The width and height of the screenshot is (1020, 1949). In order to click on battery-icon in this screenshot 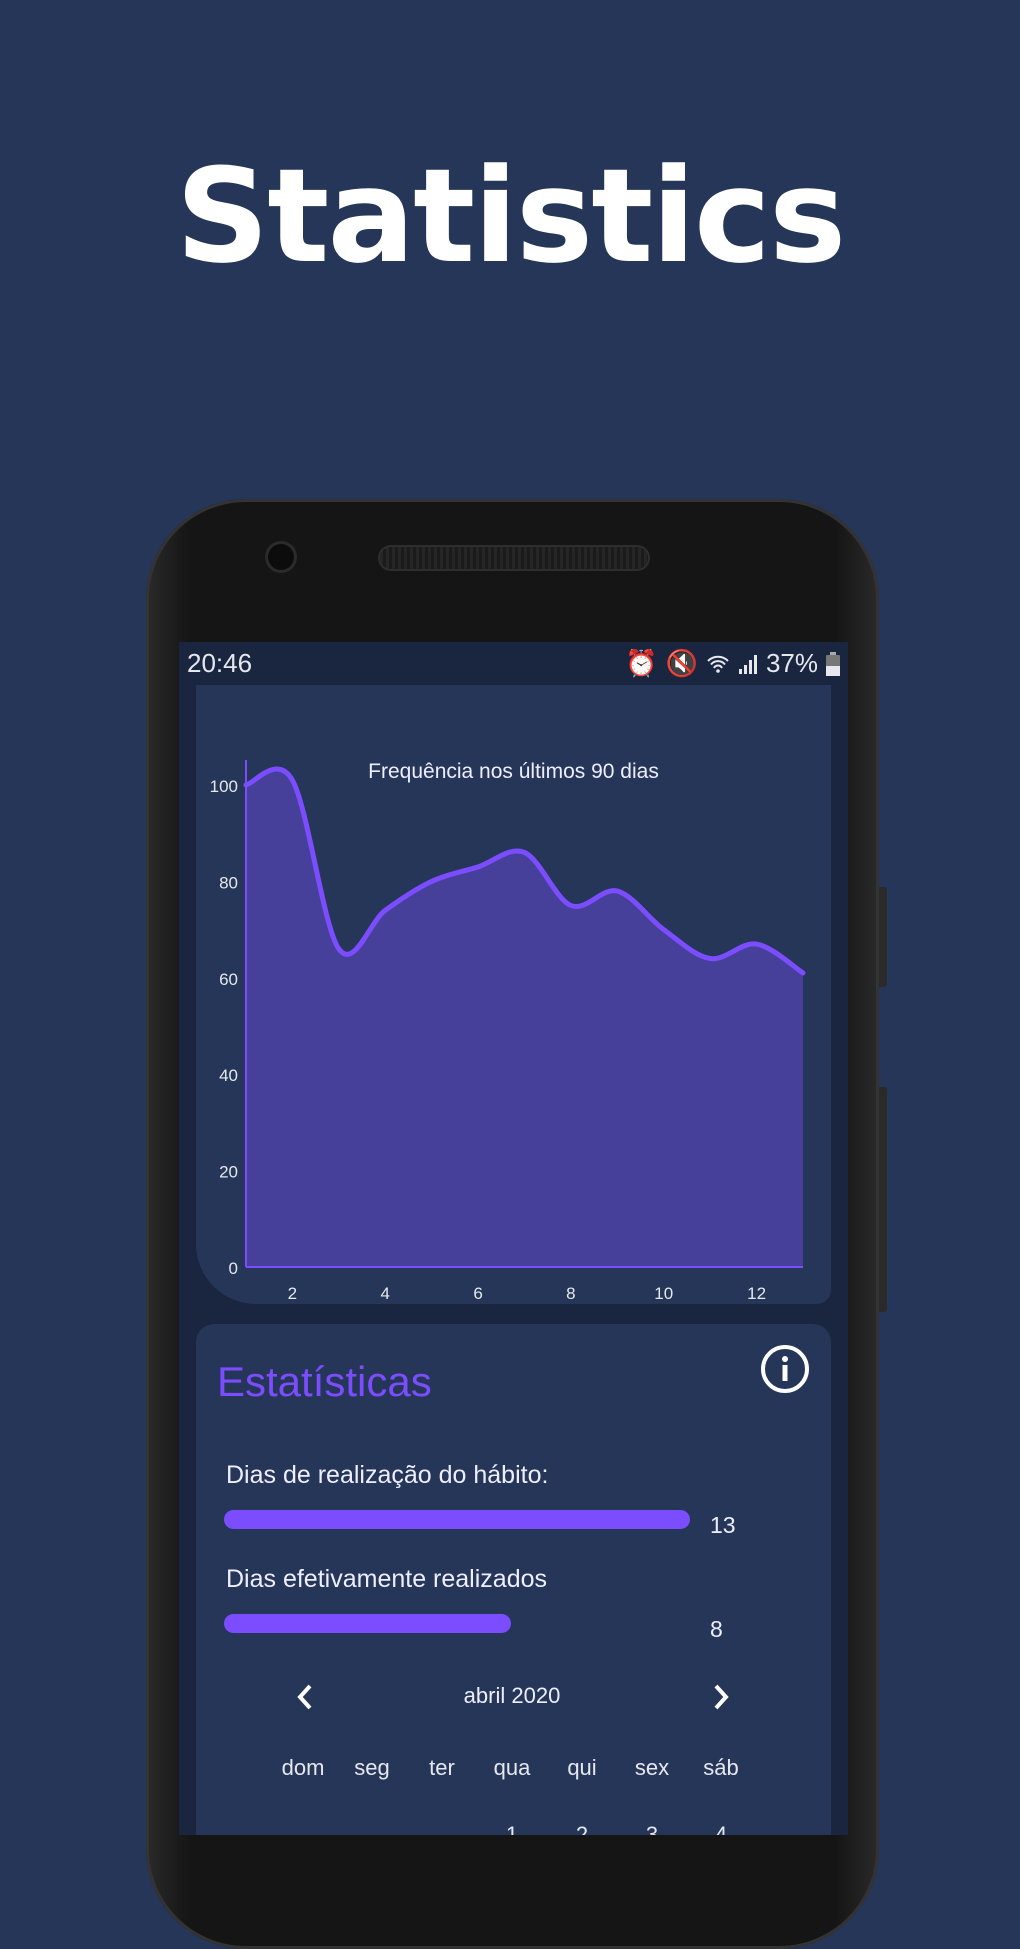, I will do `click(833, 663)`.